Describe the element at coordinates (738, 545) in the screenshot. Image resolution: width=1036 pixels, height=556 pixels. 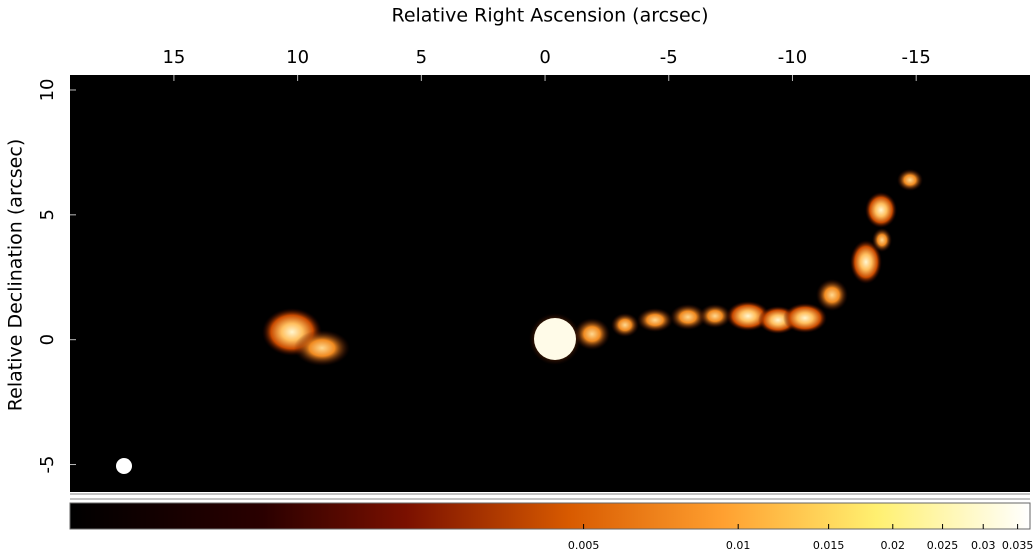
I see `colorbar-tick-label: 0.01` at that location.